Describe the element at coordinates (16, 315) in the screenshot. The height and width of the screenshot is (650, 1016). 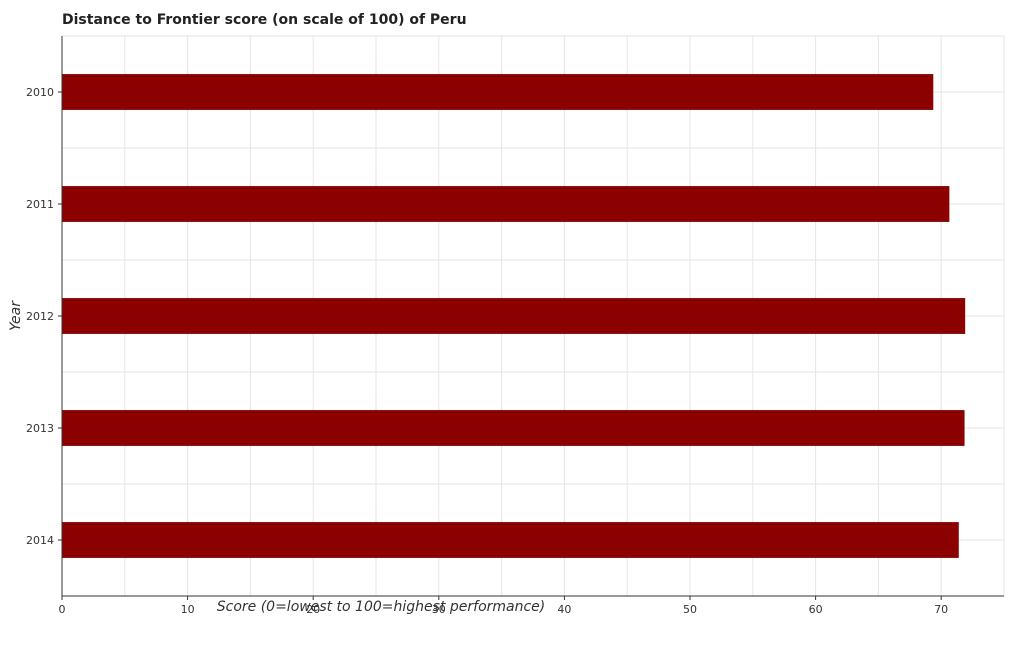
I see `y-axis-label: Year` at that location.